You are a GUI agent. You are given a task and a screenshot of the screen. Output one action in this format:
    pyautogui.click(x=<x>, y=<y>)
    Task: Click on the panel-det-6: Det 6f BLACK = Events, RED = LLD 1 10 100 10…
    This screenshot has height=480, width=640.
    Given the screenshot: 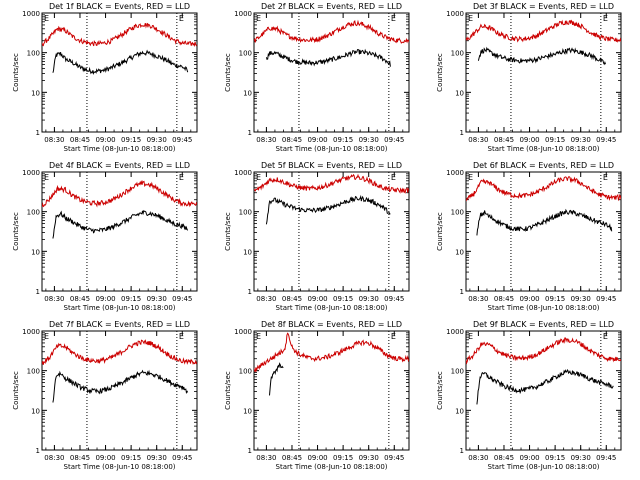 What is the action you would take?
    pyautogui.click(x=529, y=236)
    